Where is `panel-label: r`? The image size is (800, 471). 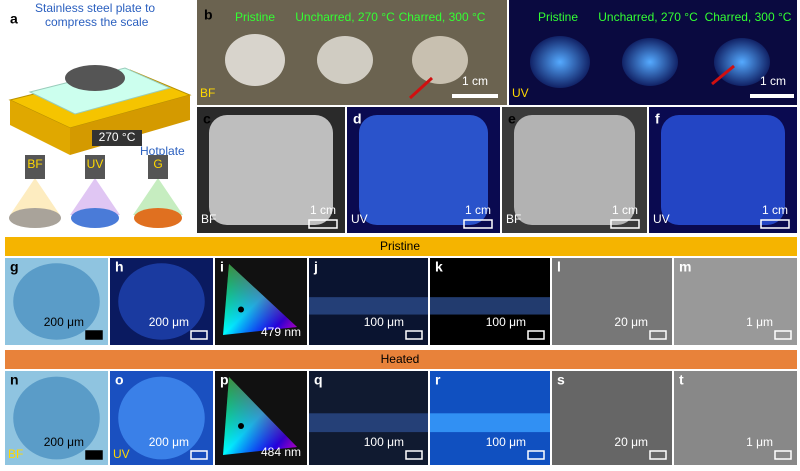 panel-label: r is located at coordinates (438, 380).